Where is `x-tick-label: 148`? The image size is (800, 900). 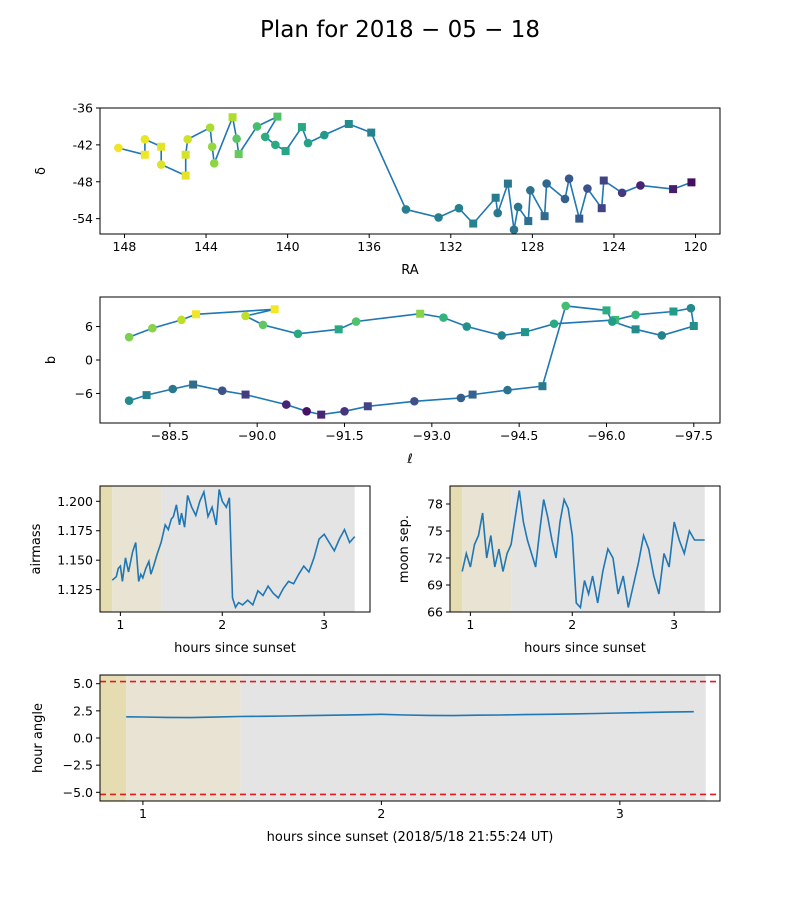
x-tick-label: 148 is located at coordinates (125, 246).